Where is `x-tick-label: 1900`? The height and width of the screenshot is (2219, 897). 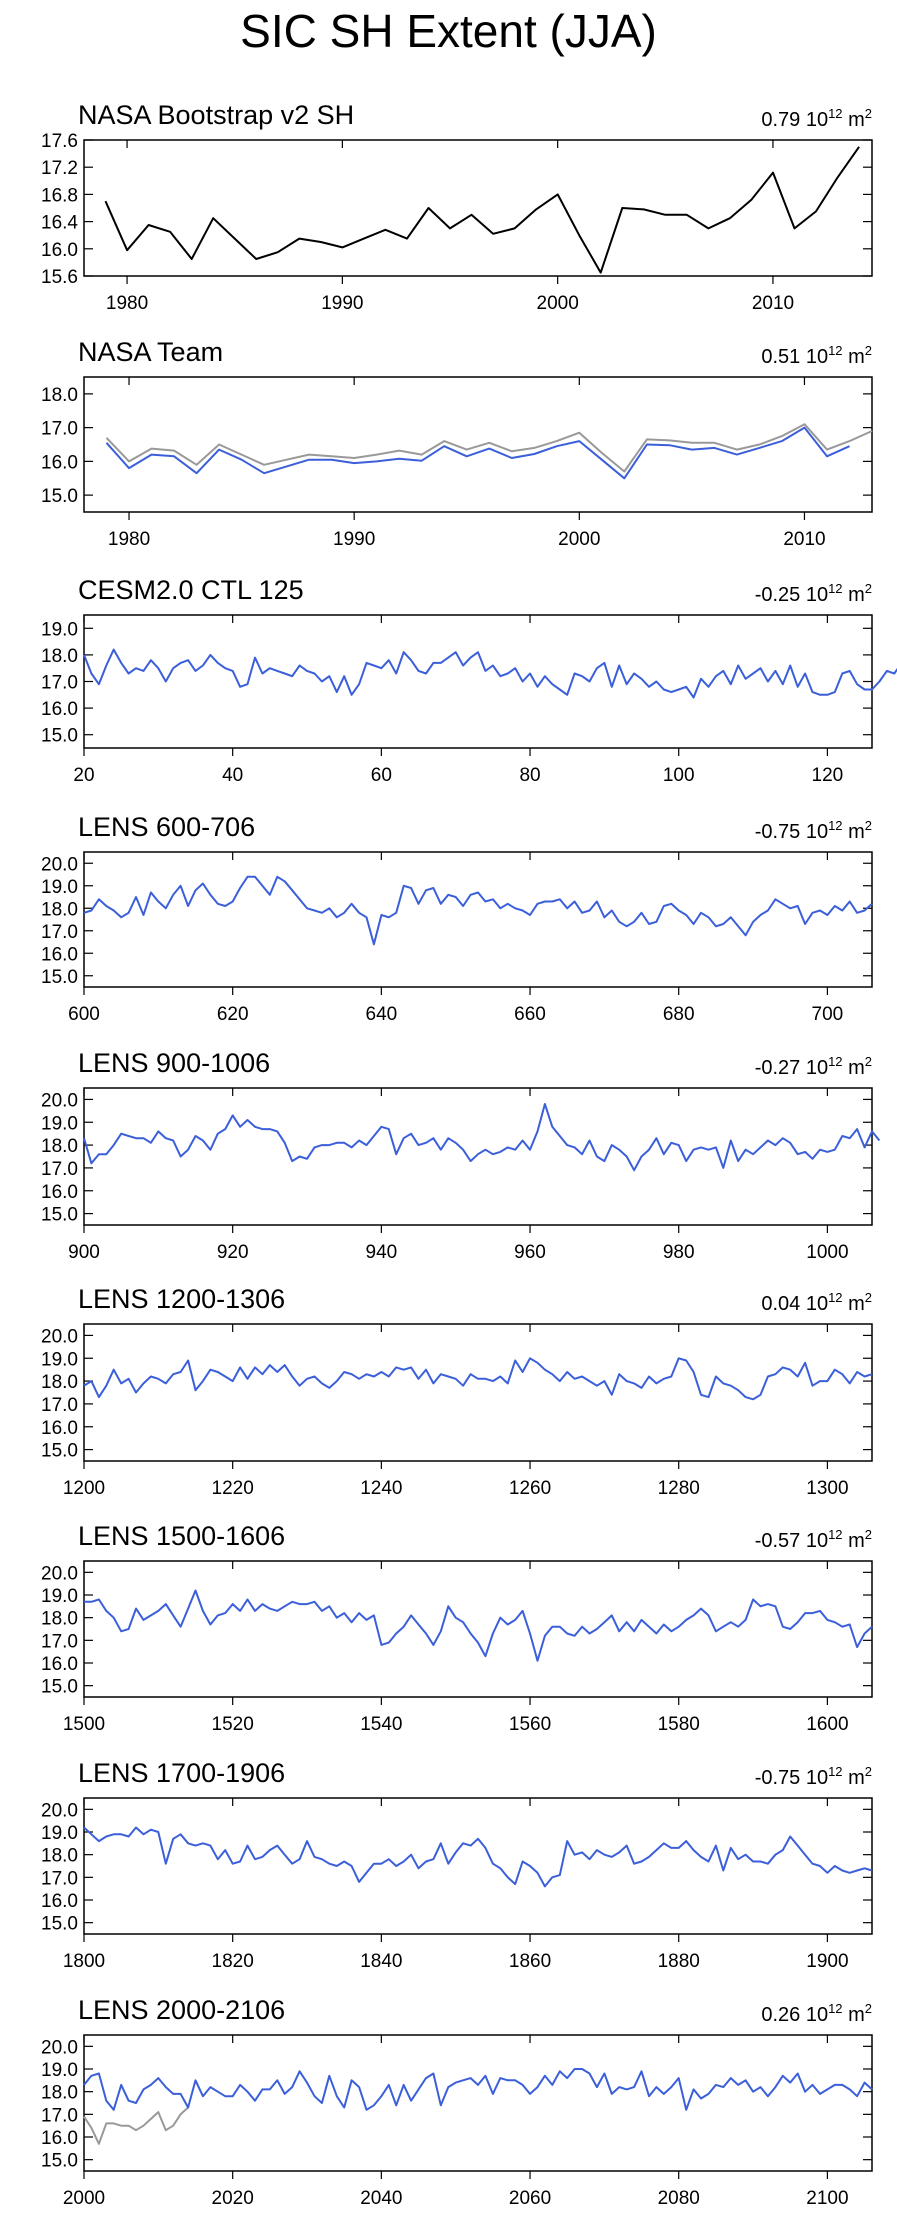 x-tick-label: 1900 is located at coordinates (827, 1961).